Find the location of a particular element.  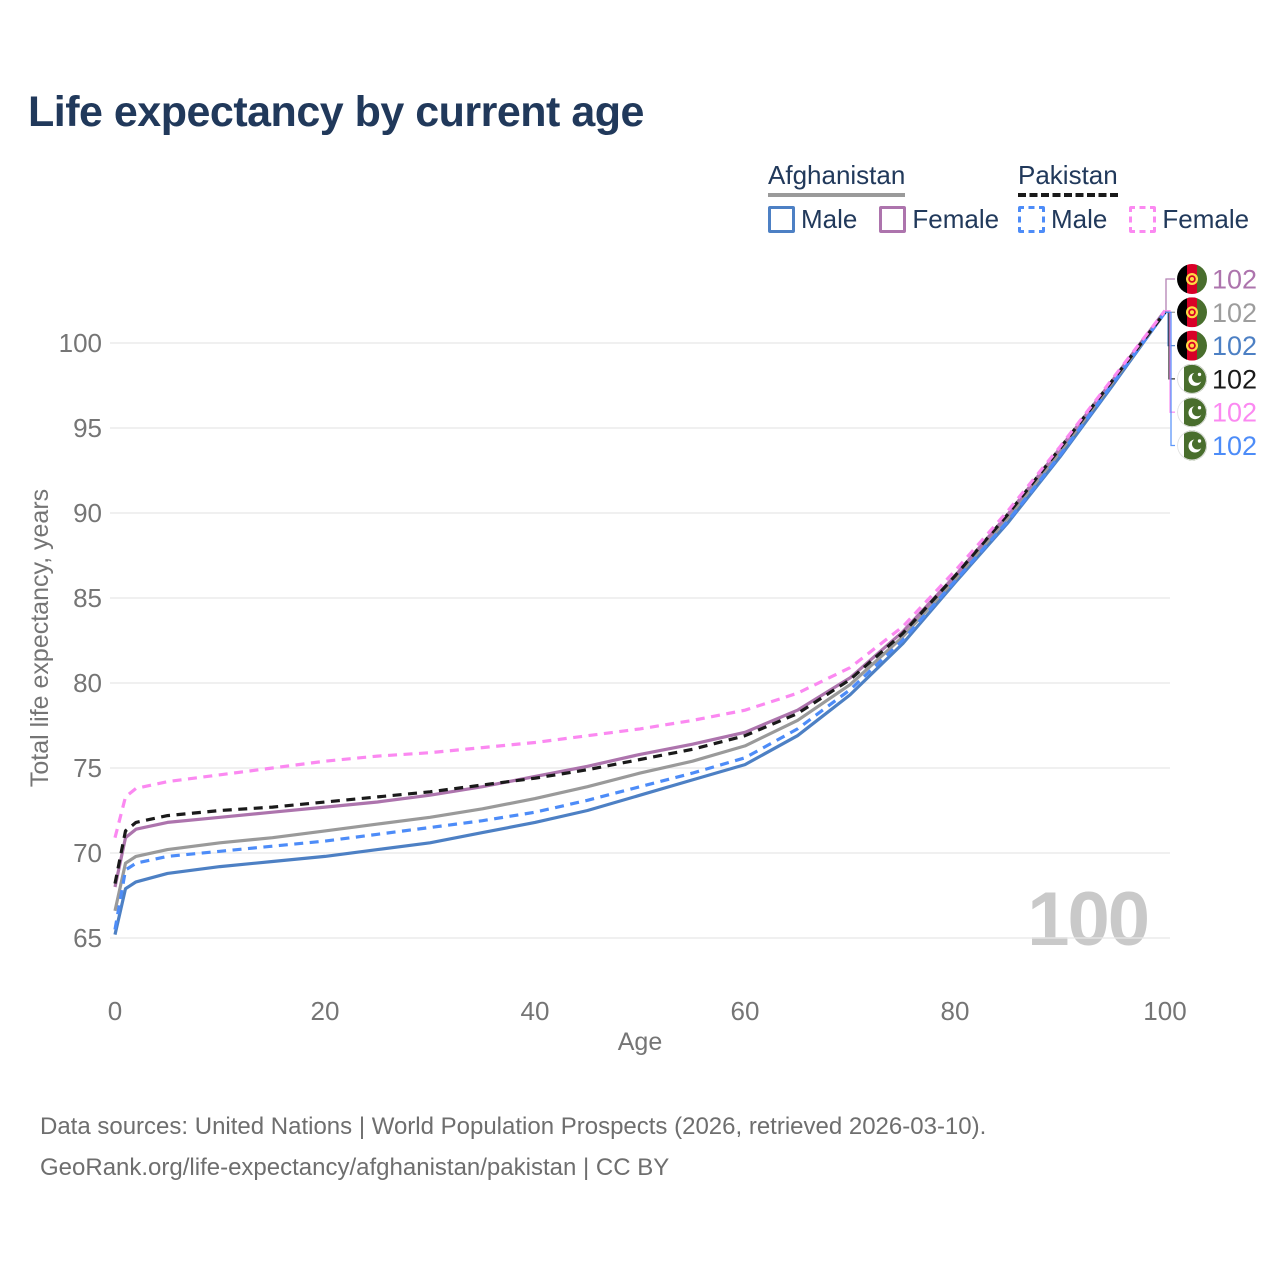

x-tick-label-0: 0 is located at coordinates (115, 1011).